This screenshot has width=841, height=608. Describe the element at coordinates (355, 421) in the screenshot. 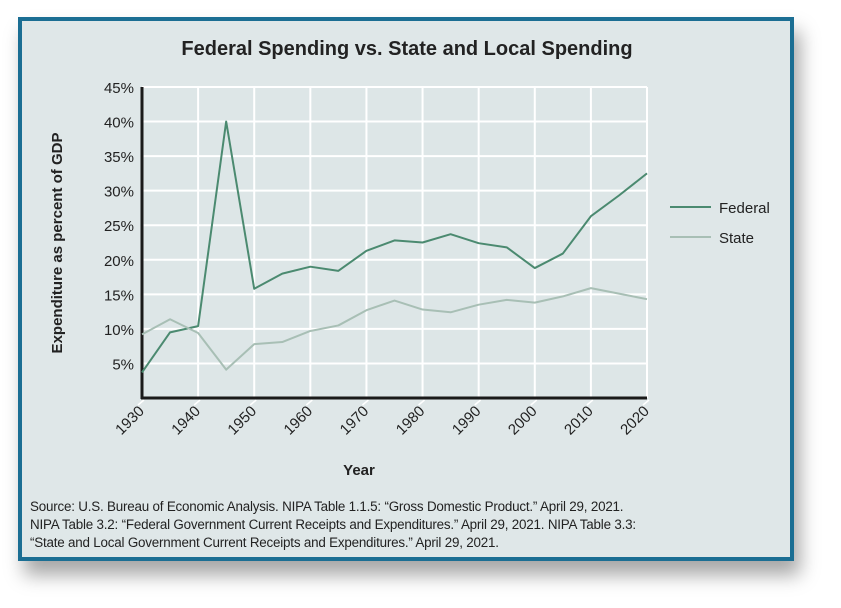

I see `x-tick-label: 1970` at that location.